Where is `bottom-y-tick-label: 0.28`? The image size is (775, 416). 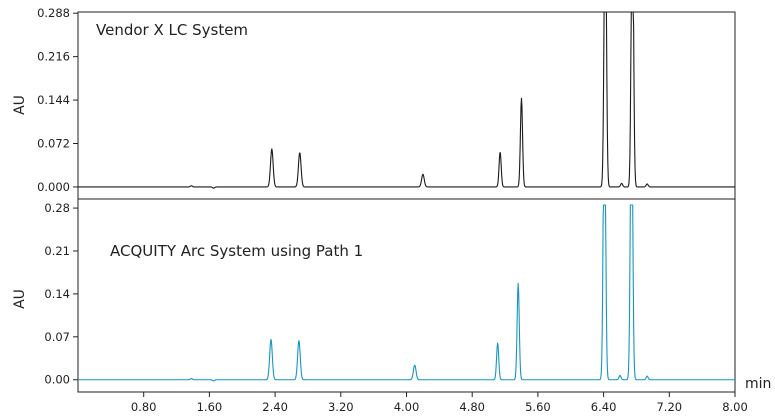
bottom-y-tick-label: 0.28 is located at coordinates (57, 208).